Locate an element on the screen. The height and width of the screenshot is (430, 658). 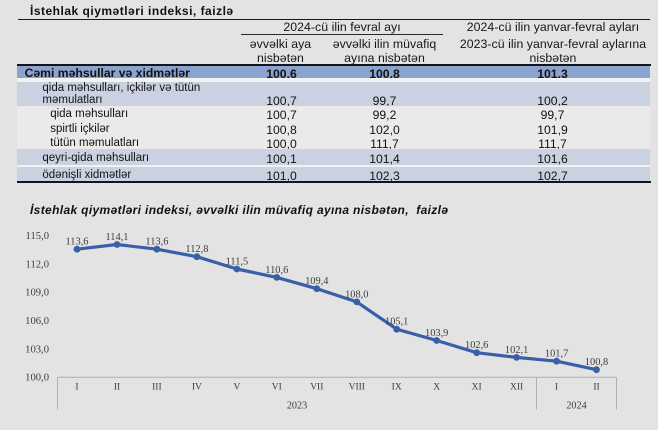
svg-text: 112,0 is located at coordinates (37, 264).